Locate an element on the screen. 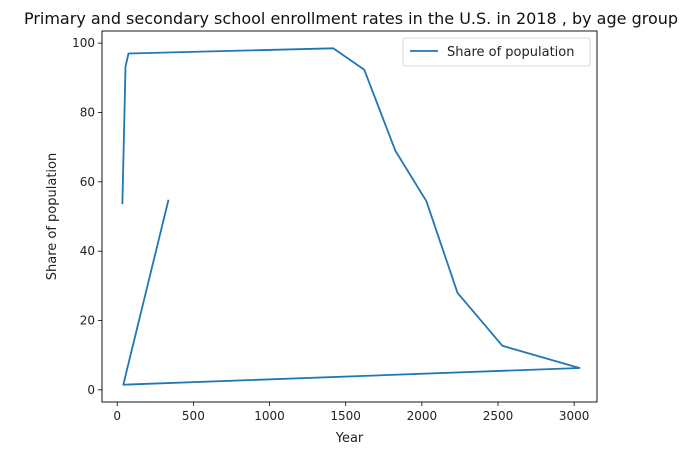  legend-box is located at coordinates (496, 52).